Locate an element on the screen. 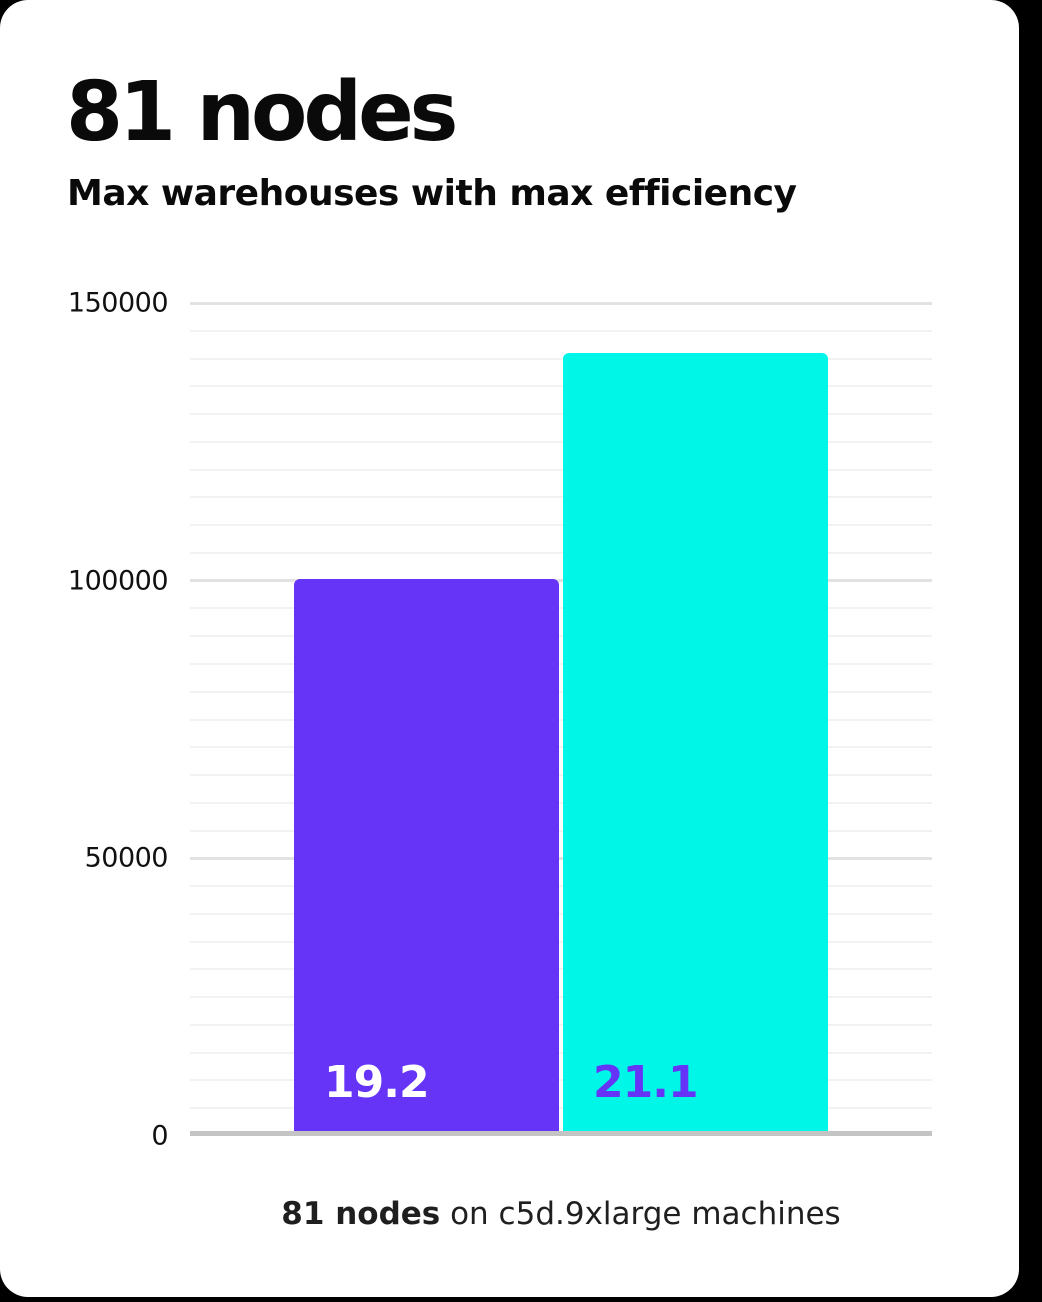  page-title: 81 nodes is located at coordinates (262, 112).